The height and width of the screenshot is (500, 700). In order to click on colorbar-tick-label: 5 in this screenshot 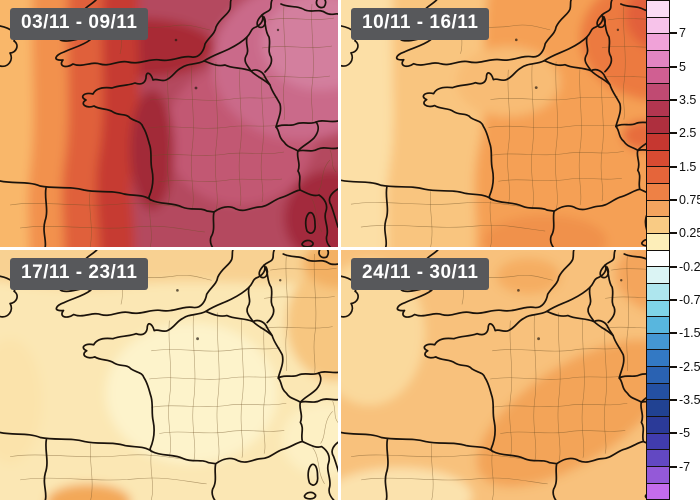, I will do `click(682, 66)`.